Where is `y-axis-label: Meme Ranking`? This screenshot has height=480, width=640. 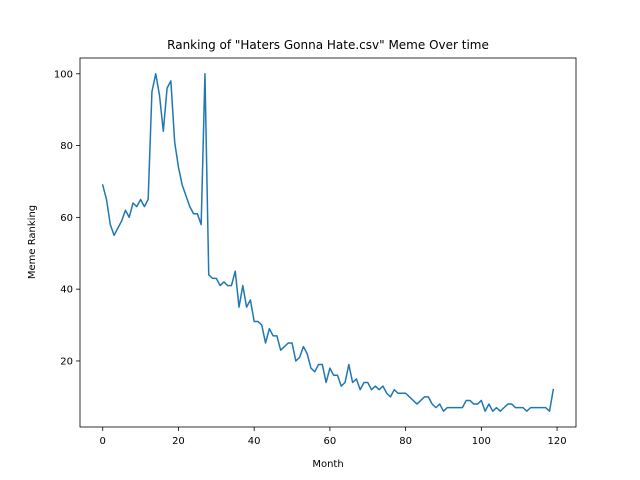
y-axis-label: Meme Ranking is located at coordinates (32, 242).